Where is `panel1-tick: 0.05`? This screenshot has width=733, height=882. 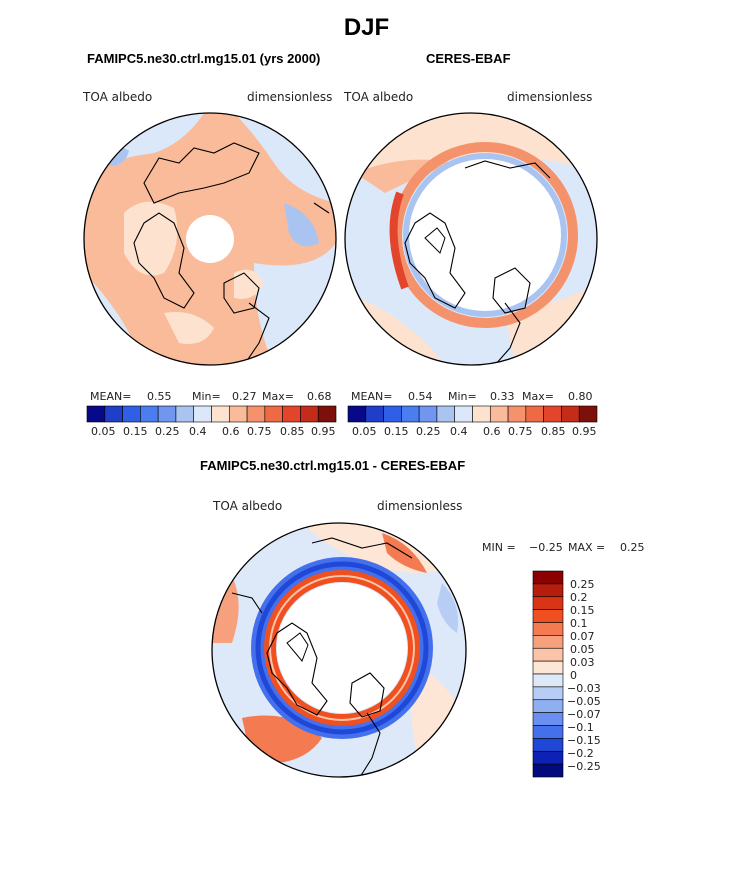
panel1-tick: 0.05 is located at coordinates (103, 431).